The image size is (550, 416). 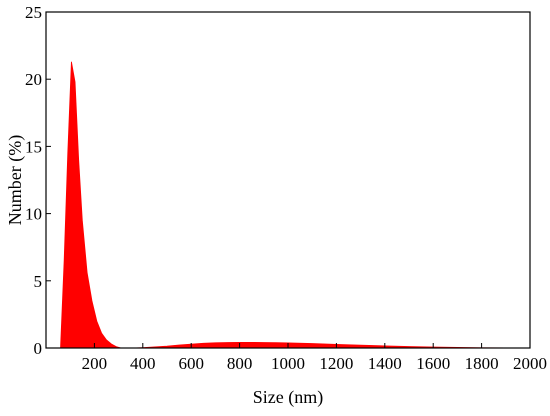 I want to click on y-tick-label: 25, so click(x=33, y=12).